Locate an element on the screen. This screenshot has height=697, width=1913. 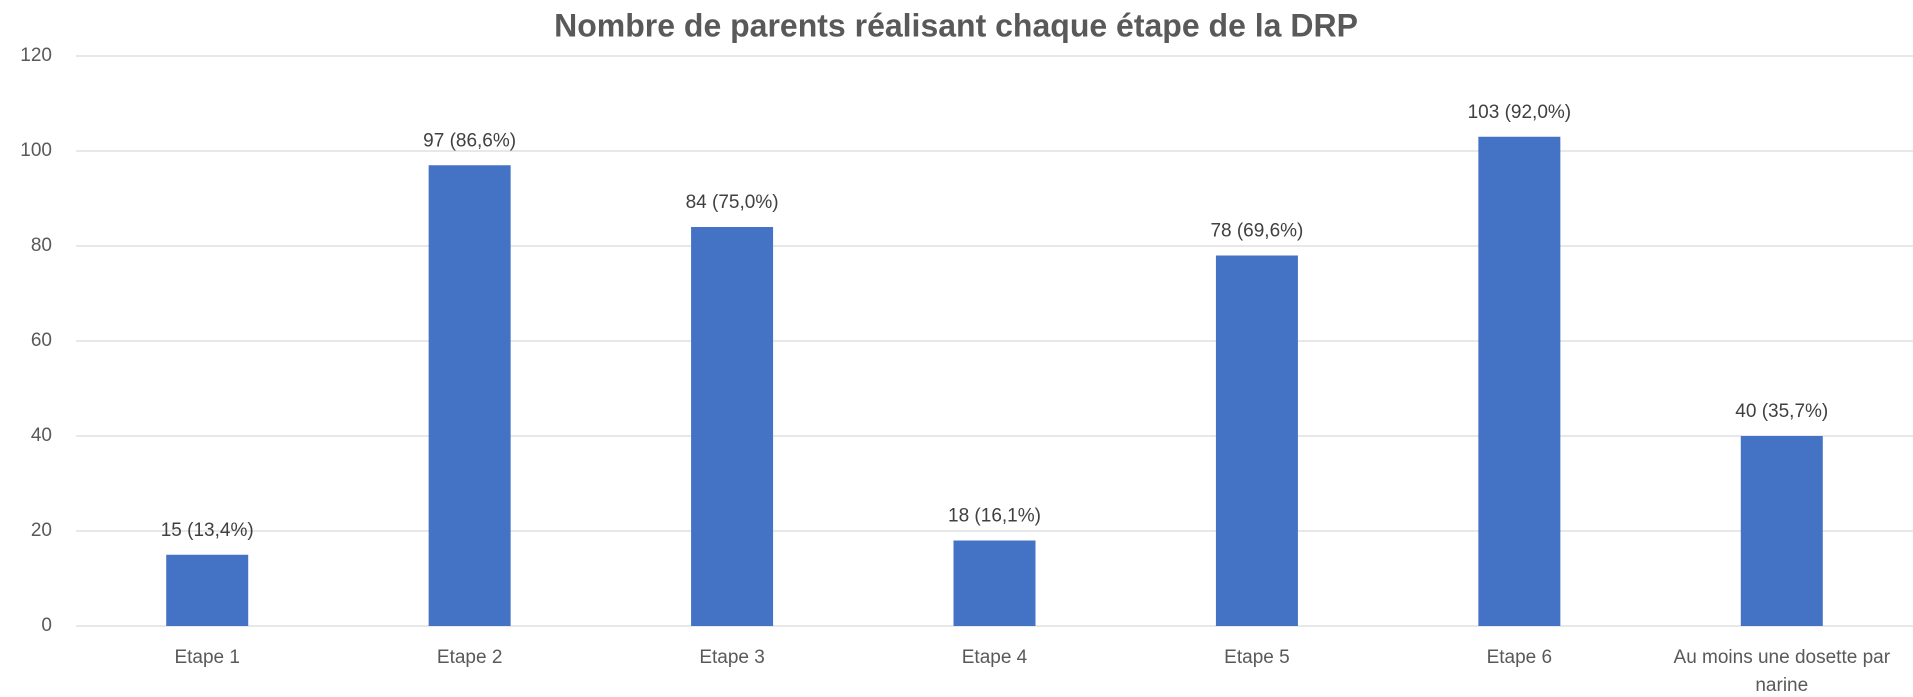
y-tick-label: 40 is located at coordinates (41, 435).